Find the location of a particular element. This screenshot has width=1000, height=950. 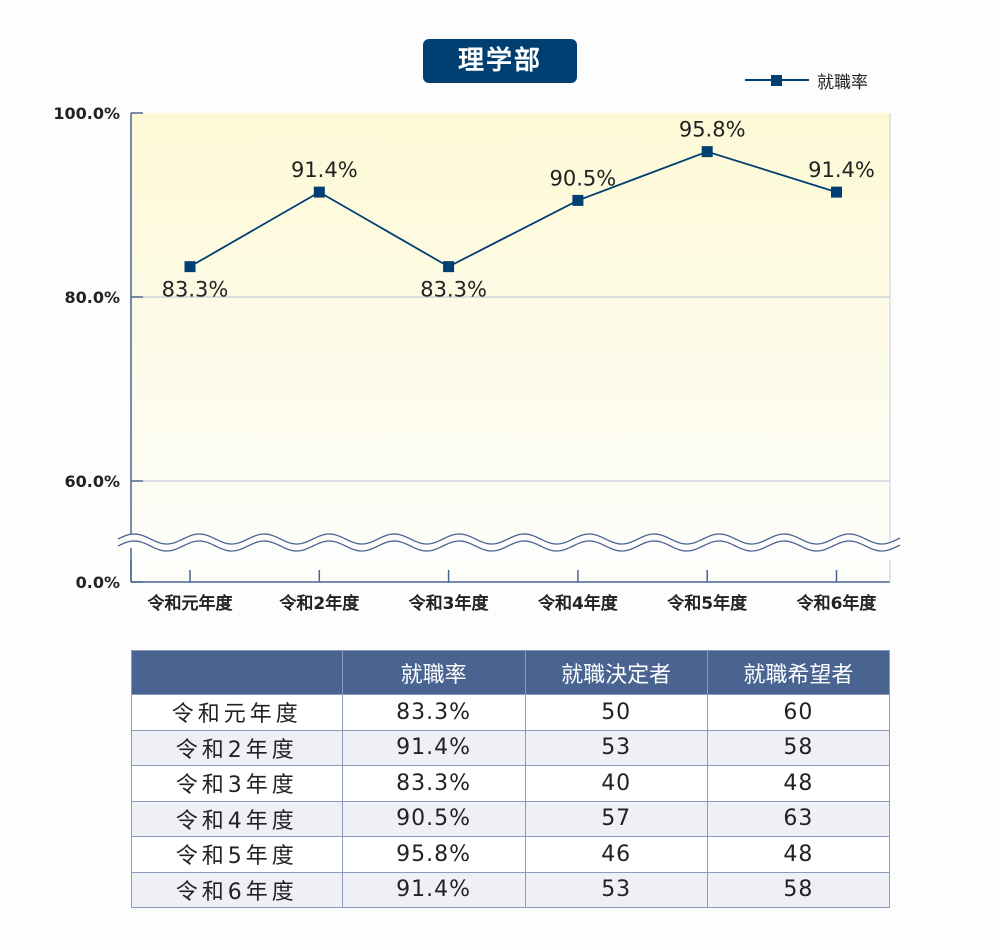

table-cell: 令和4年度 is located at coordinates (237, 818).